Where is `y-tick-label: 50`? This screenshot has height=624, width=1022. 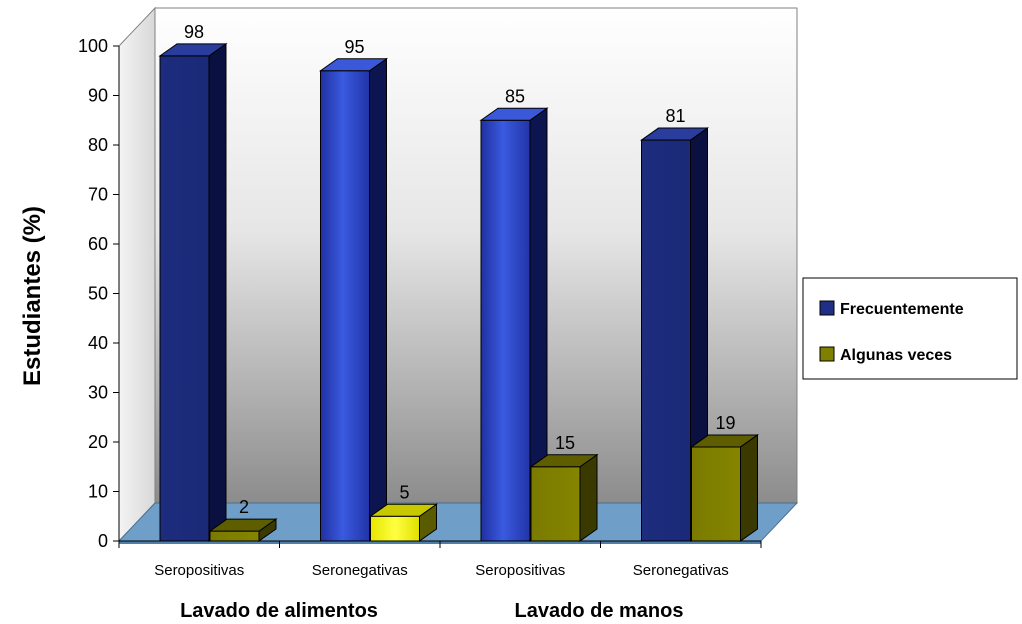 y-tick-label: 50 is located at coordinates (98, 294).